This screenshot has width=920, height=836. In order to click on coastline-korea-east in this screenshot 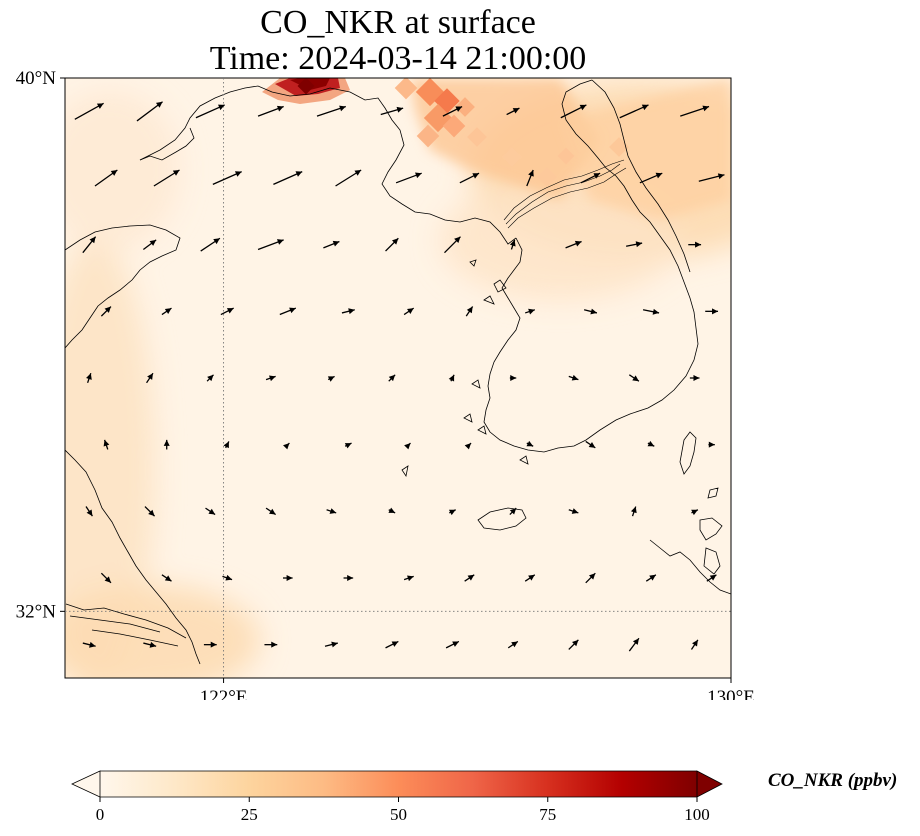, I will do `click(641, 176)`.